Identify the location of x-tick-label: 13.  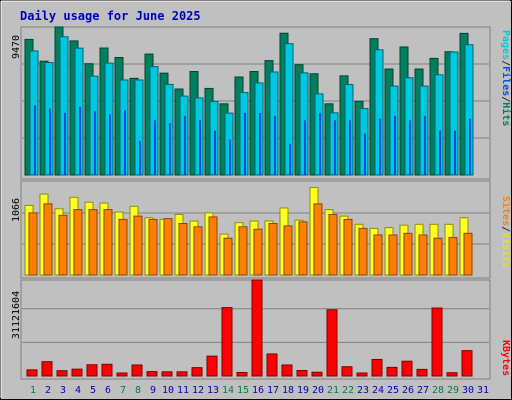
(213, 390).